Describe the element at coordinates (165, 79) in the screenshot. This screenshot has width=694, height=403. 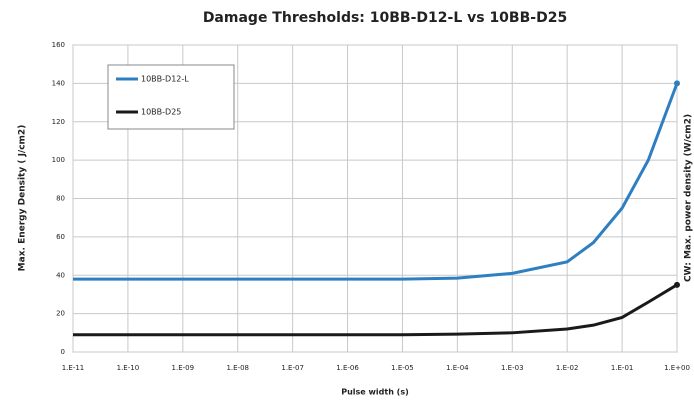
I see `legend-label: 10BB-D12-L` at that location.